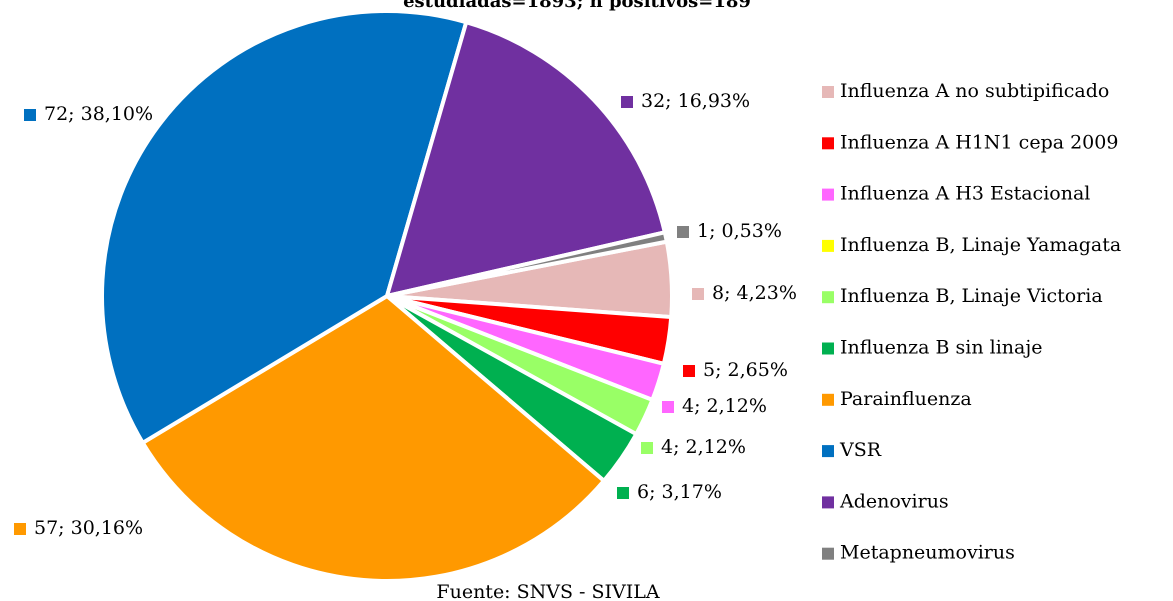  I want to click on data-label: 32; 16,93%, so click(695, 101).